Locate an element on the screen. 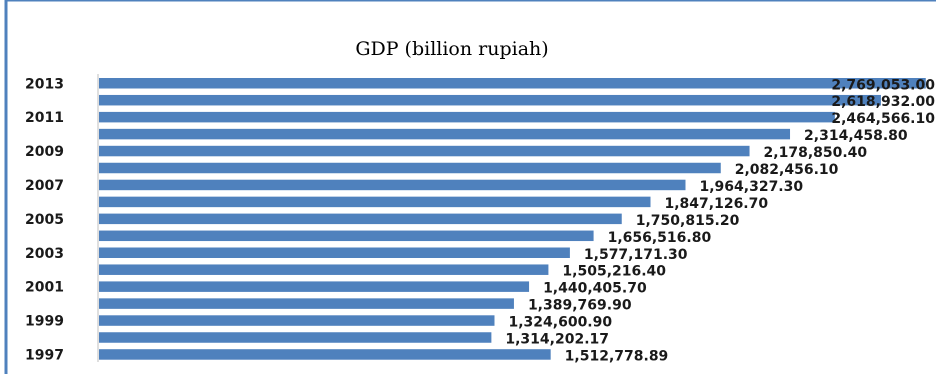 This screenshot has width=936, height=374. chart-title: GDP (billion rupiah) is located at coordinates (451, 49).